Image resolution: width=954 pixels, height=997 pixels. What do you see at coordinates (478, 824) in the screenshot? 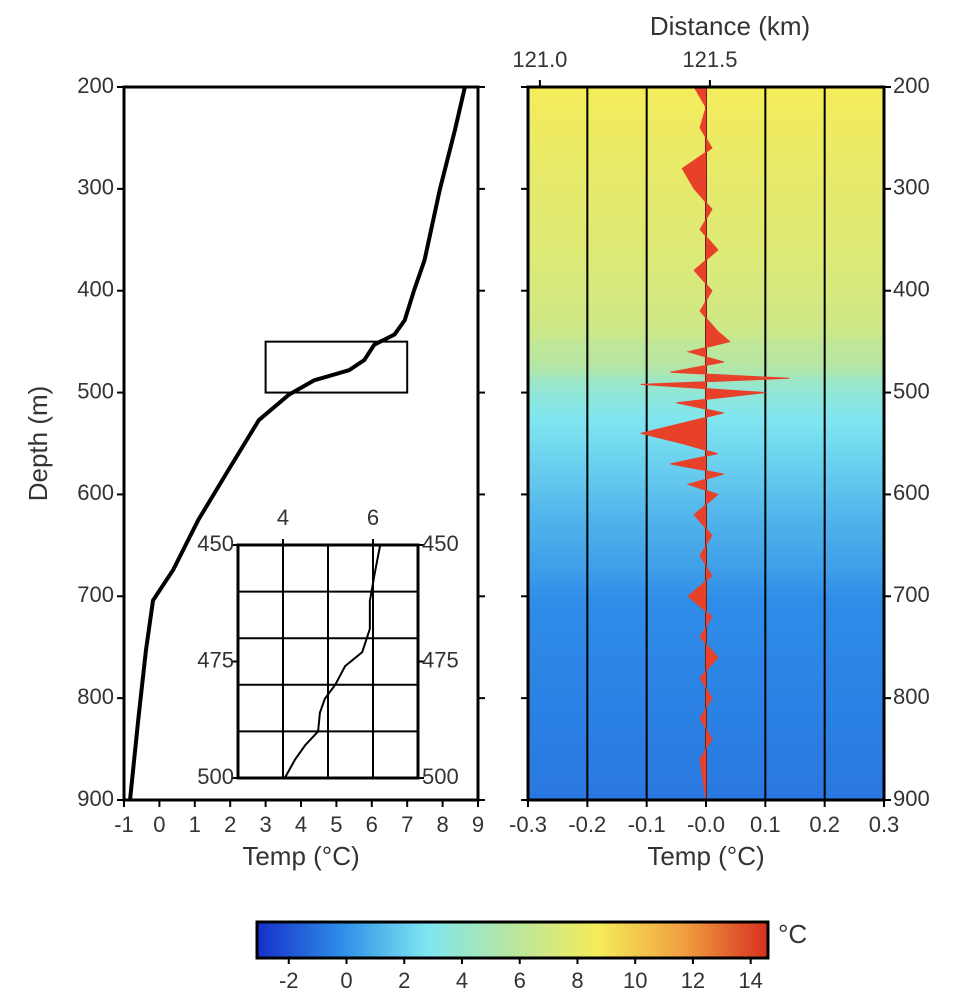
I see `x-tick-label: 9` at bounding box center [478, 824].